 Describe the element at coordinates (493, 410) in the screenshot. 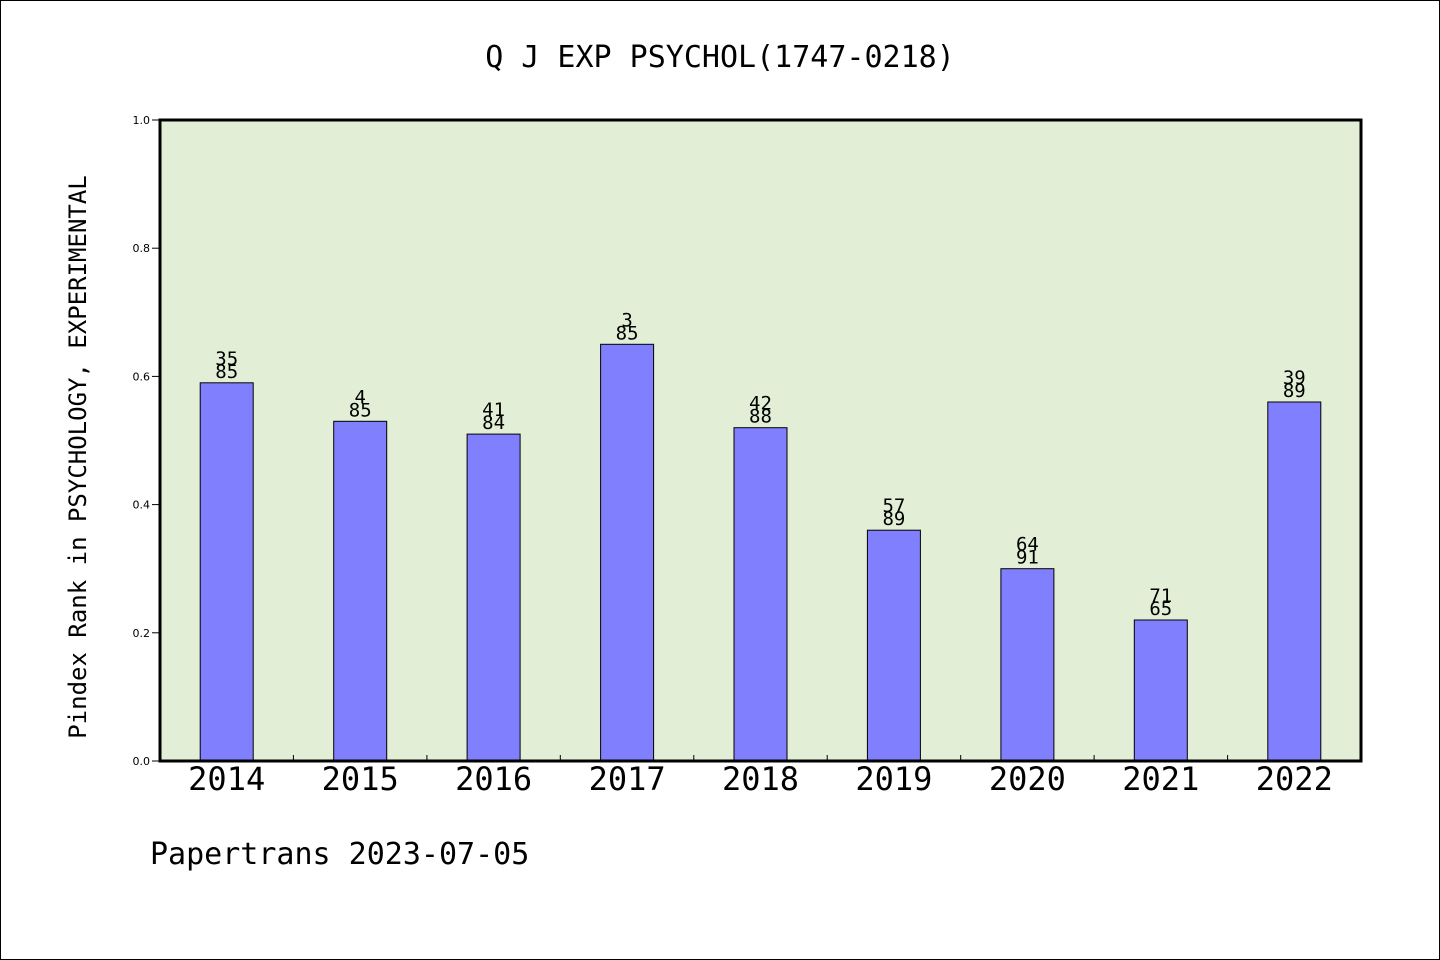

I see `bar-label-rank-2016: 41` at that location.